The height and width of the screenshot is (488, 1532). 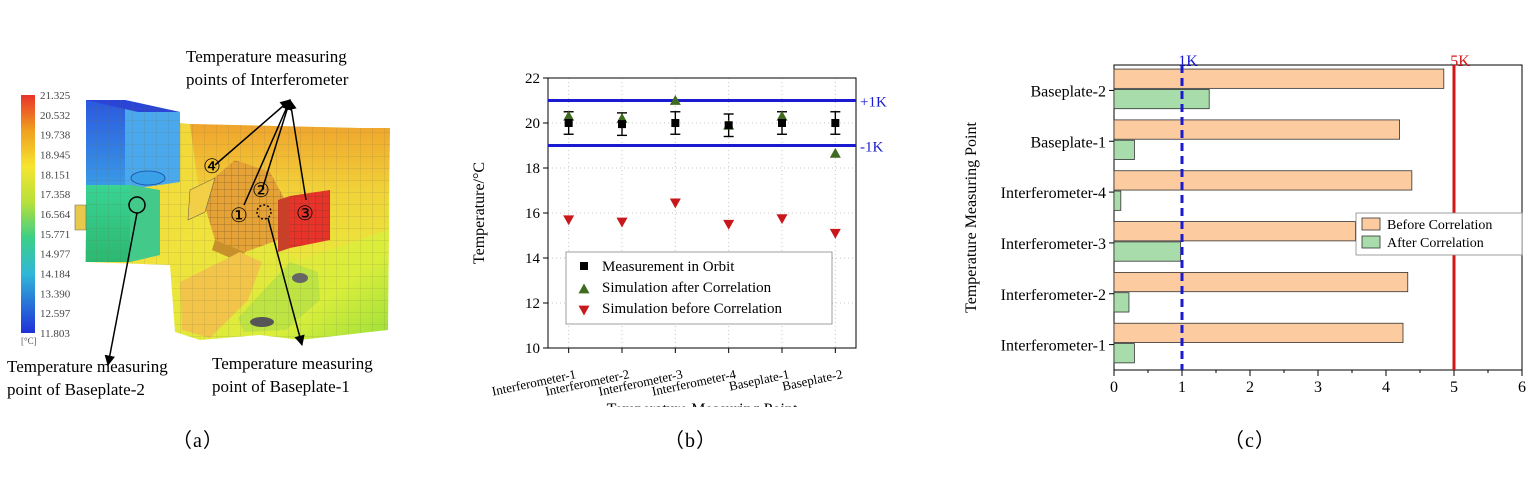 I want to click on panel-a-label: （a）, so click(x=198, y=441).